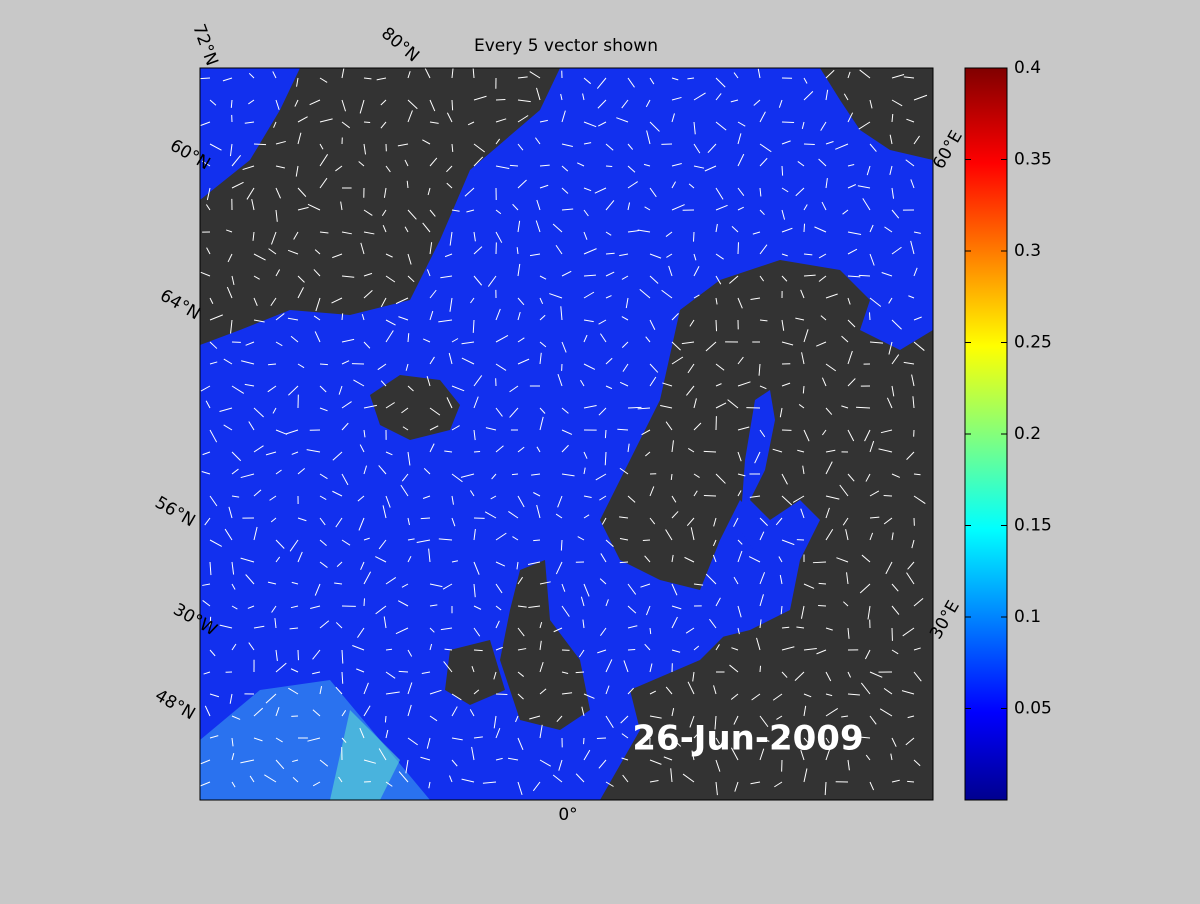 This screenshot has height=904, width=1200. Describe the element at coordinates (948, 149) in the screenshot. I see `grid-label: 60°E` at that location.